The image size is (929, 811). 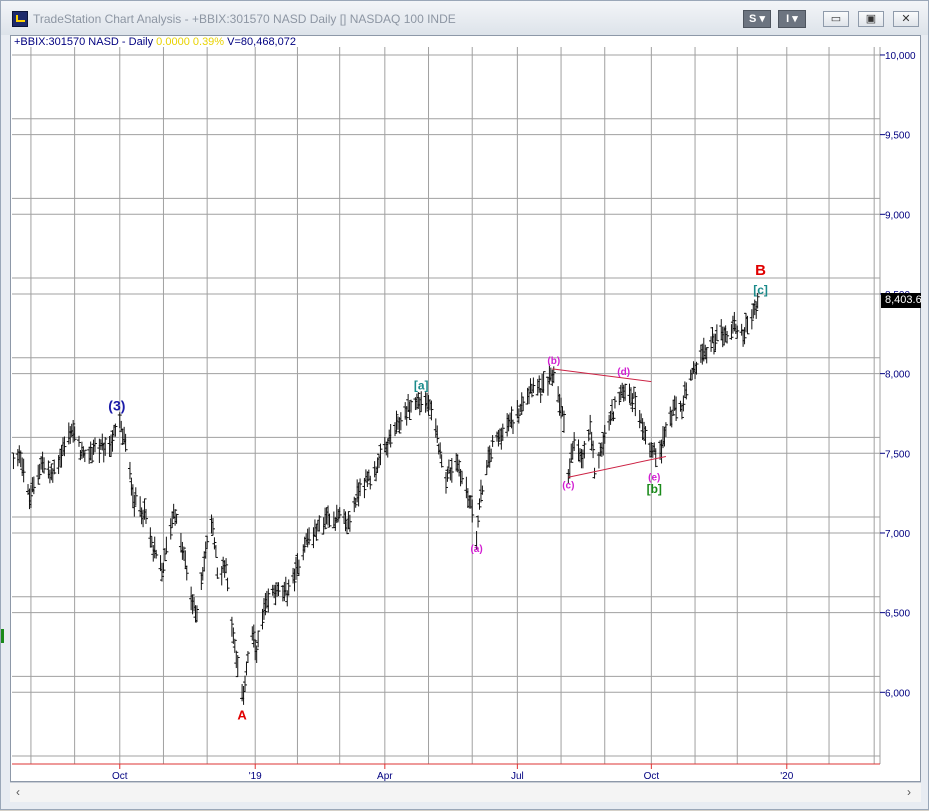 I want to click on scroll-right-icon: ›, so click(x=909, y=792).